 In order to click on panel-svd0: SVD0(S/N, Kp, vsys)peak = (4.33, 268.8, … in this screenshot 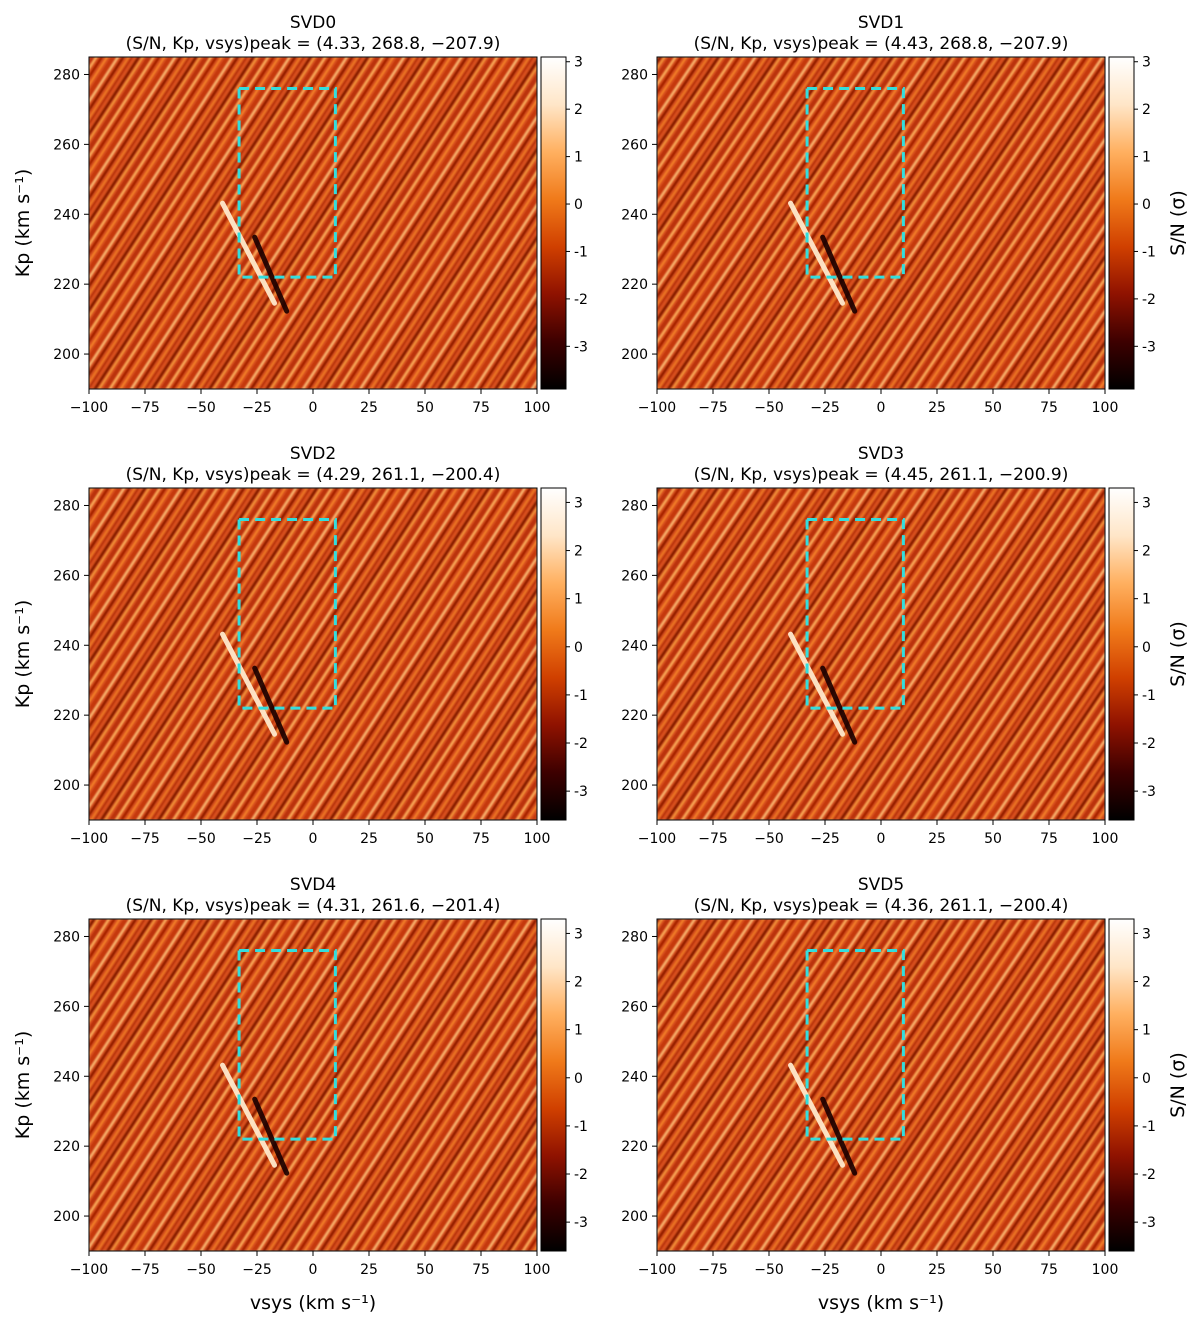, I will do `click(300, 214)`.